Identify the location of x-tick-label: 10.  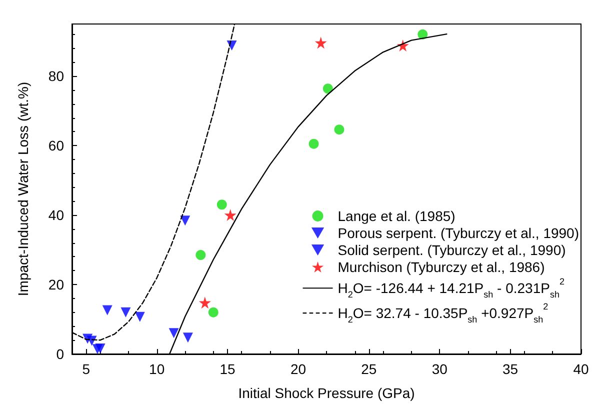
(157, 369).